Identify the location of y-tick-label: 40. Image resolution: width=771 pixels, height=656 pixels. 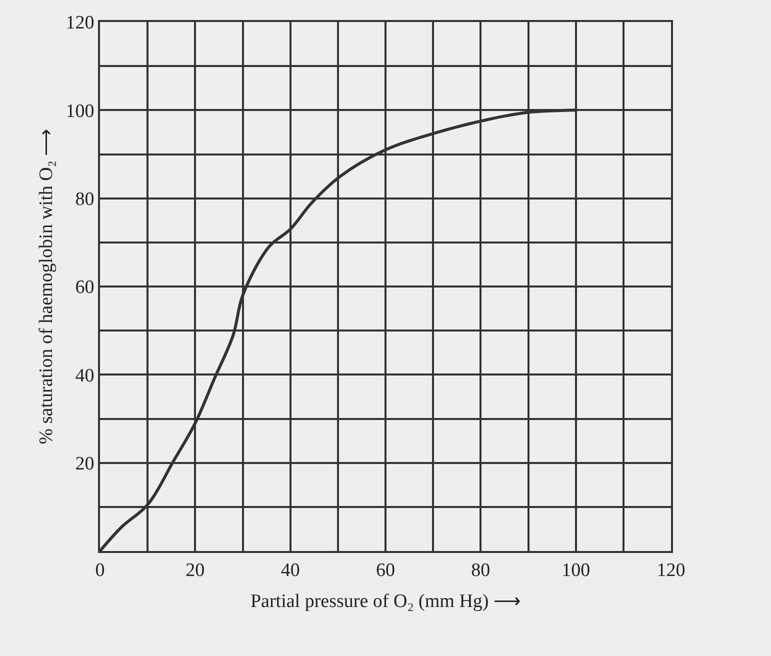
(84, 375).